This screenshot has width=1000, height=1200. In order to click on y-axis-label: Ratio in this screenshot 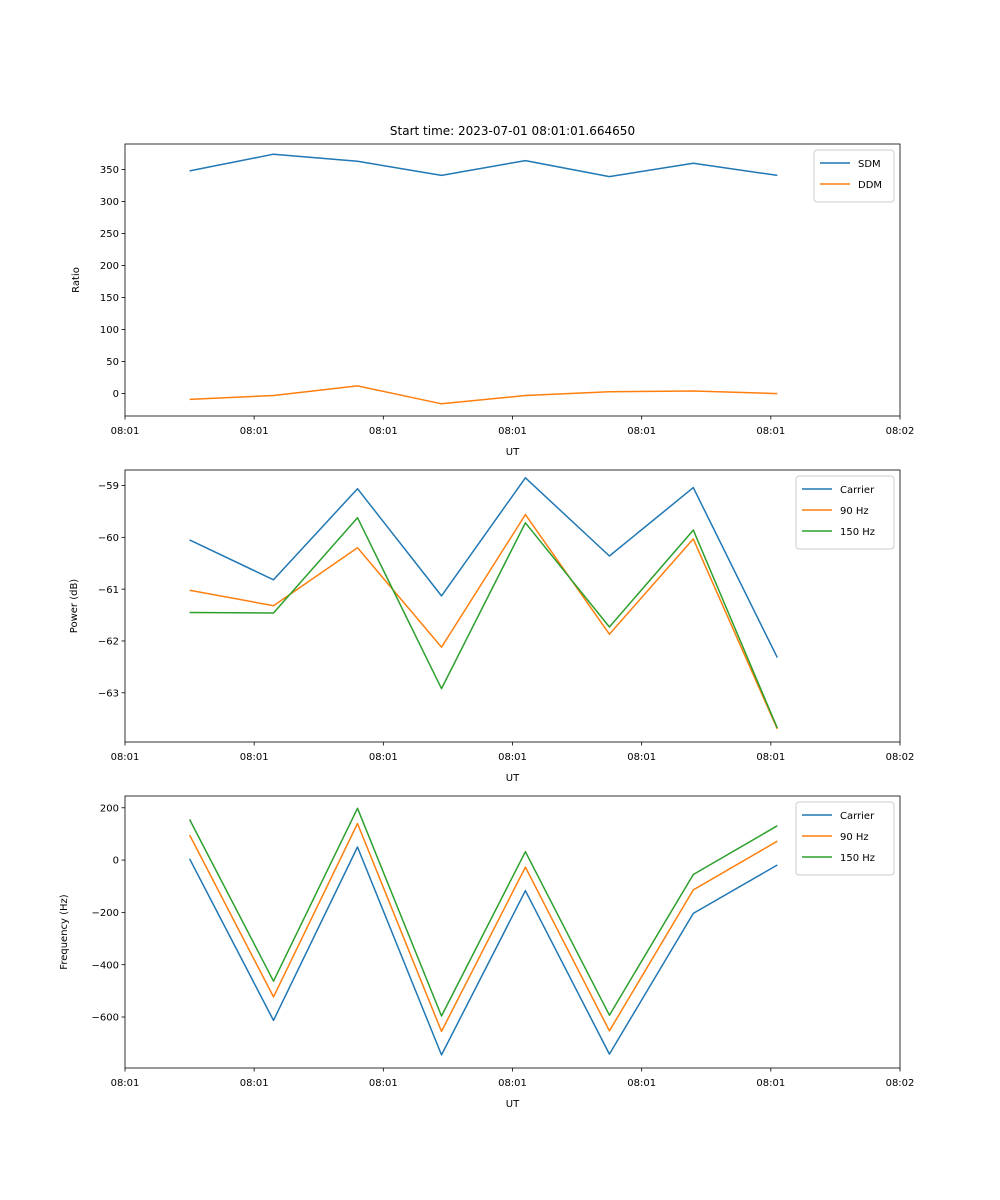, I will do `click(76, 280)`.